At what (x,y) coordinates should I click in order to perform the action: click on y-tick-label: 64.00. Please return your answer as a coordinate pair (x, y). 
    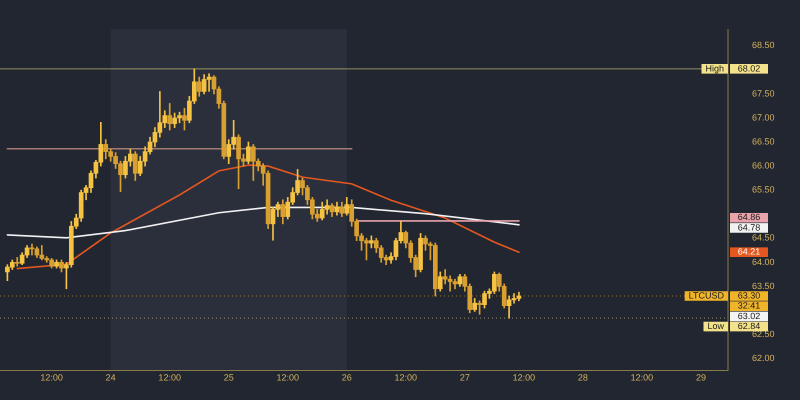
    Looking at the image, I should click on (763, 261).